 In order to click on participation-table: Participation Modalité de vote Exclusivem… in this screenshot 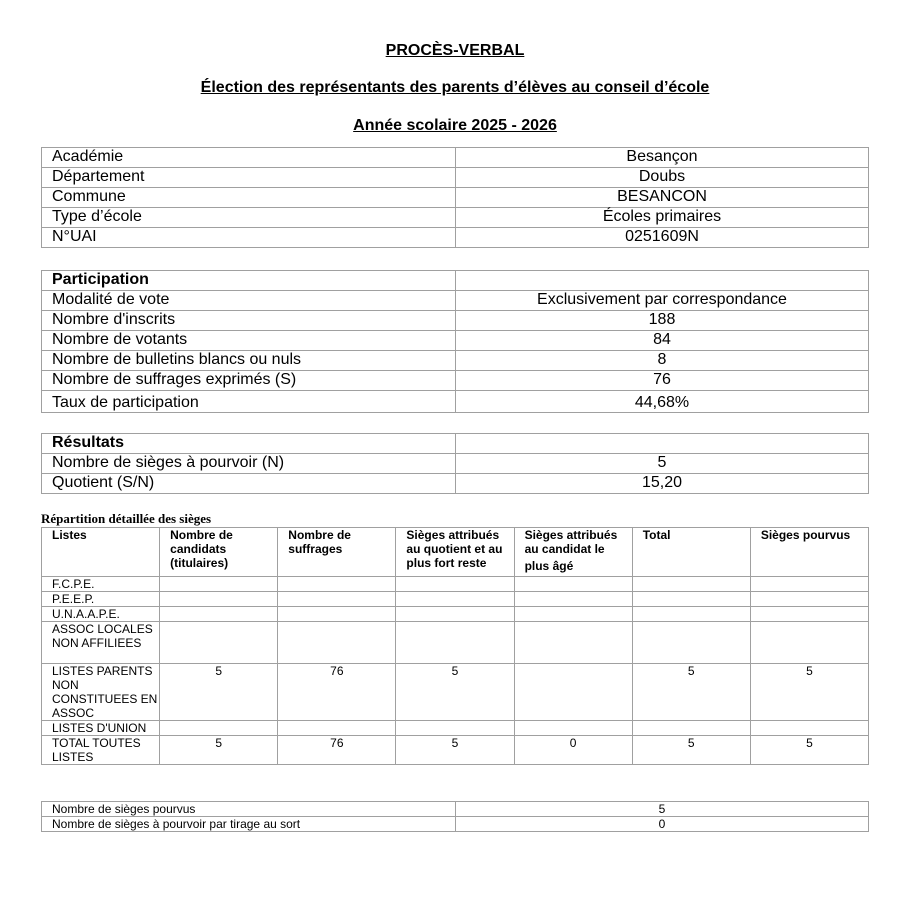, I will do `click(455, 341)`.